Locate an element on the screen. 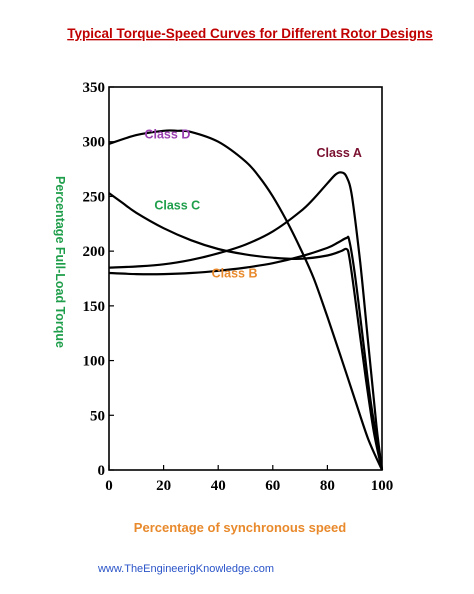 This screenshot has width=474, height=594. x-tick-label: 20 is located at coordinates (163, 486).